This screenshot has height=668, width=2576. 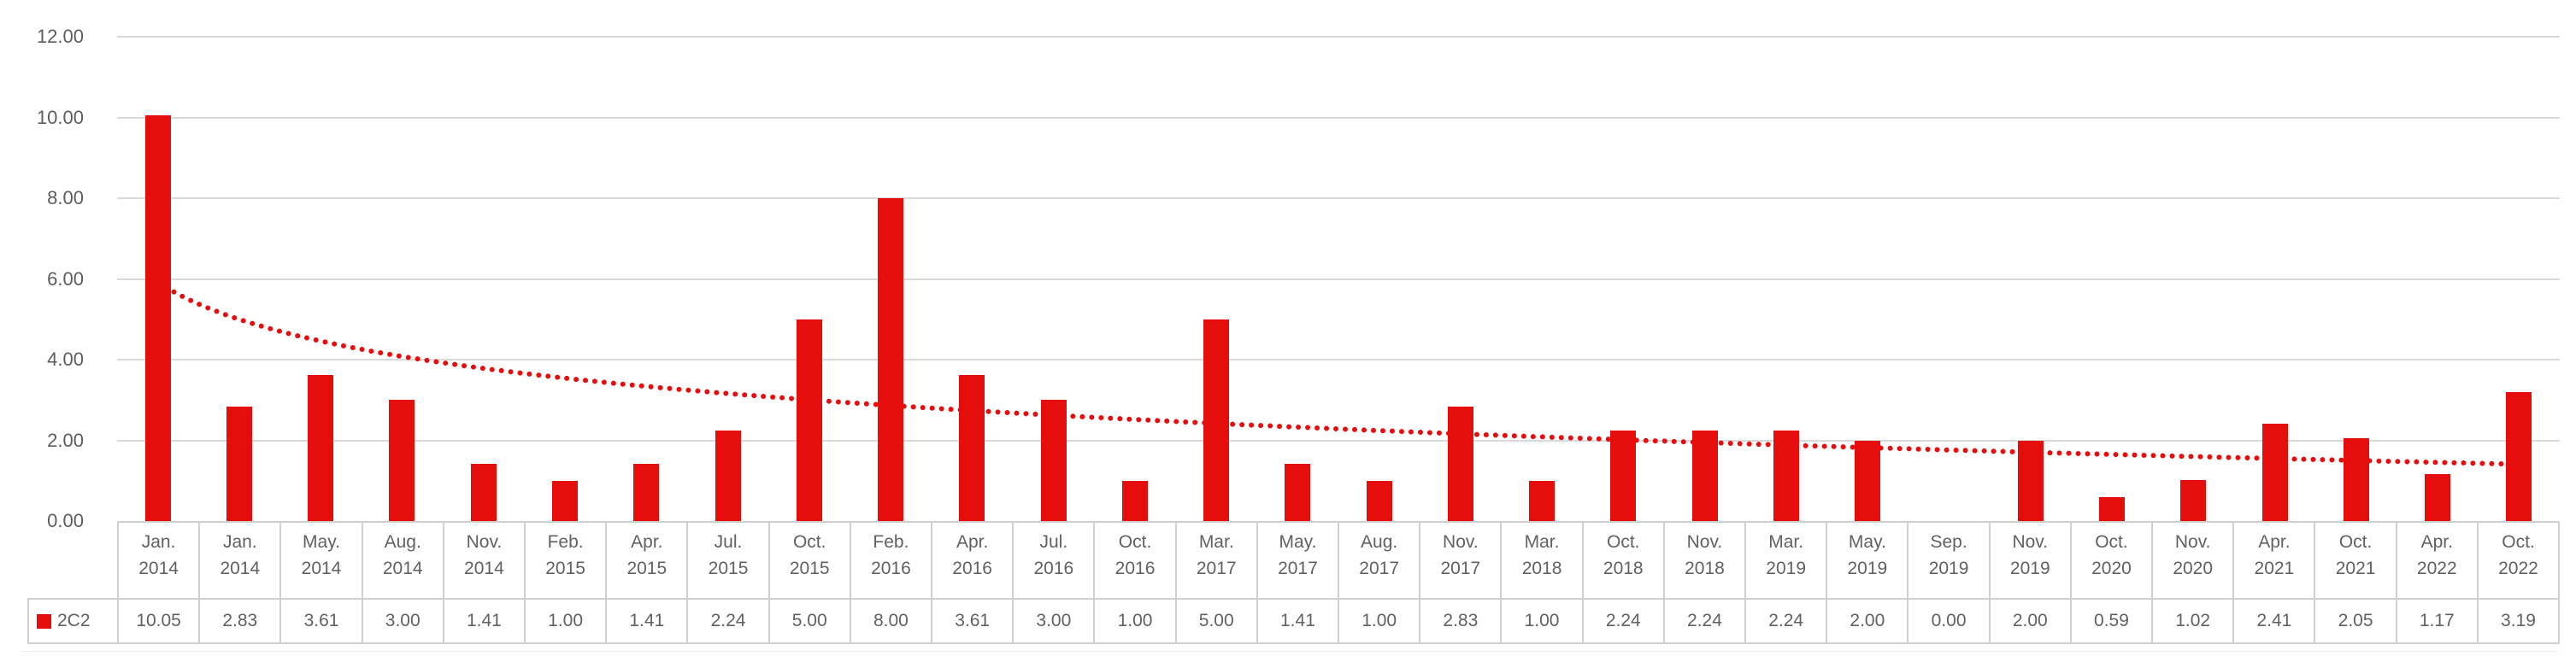 I want to click on category-header-cell: Apr. 2015, so click(x=648, y=560).